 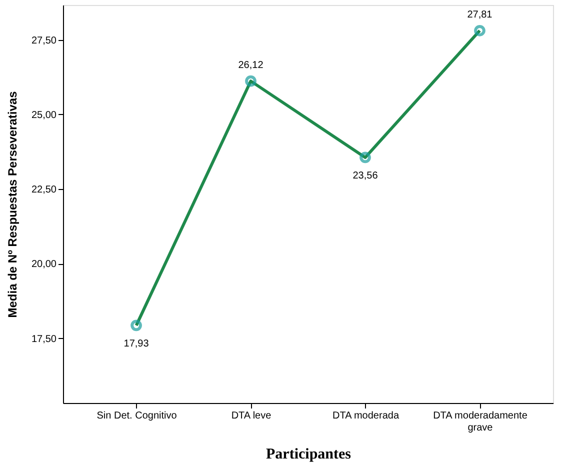 I want to click on x-tick-label: DTA moderadamente grave, so click(x=480, y=422).